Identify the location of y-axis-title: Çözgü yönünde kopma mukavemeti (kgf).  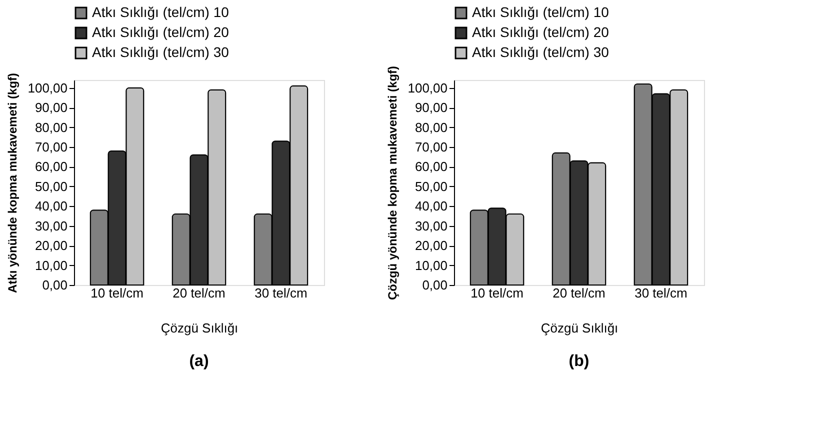
(393, 183).